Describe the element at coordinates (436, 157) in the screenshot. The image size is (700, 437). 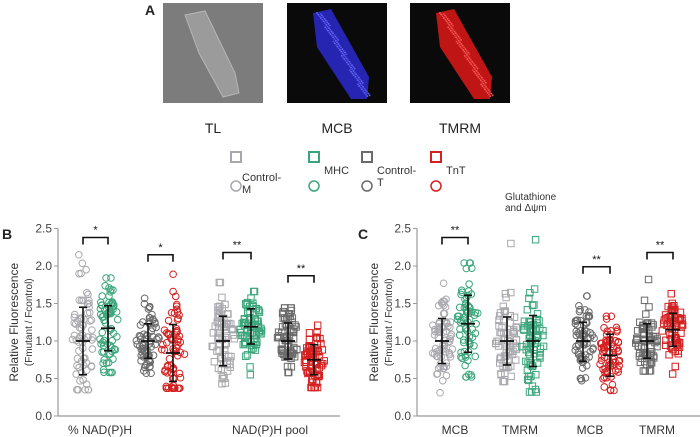
I see `legend-square-icon` at that location.